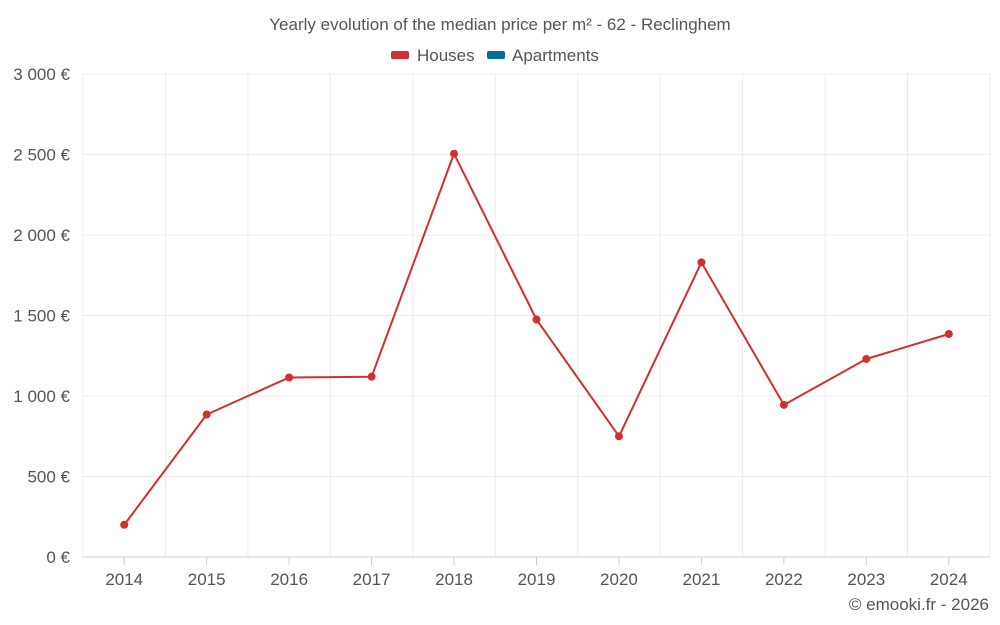 The height and width of the screenshot is (625, 1000). I want to click on data-point-houses-2016, so click(289, 377).